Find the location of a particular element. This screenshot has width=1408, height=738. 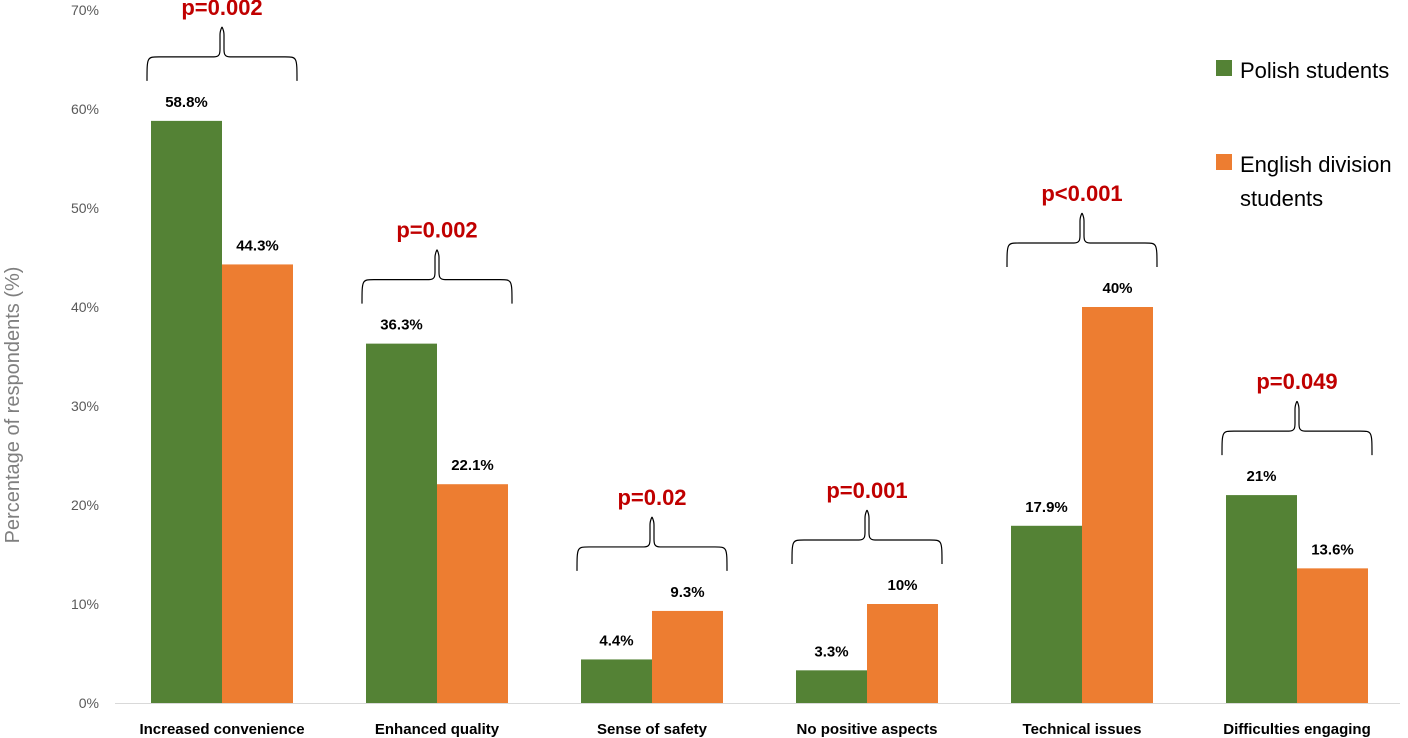

data-label: 58.8% is located at coordinates (186, 102).